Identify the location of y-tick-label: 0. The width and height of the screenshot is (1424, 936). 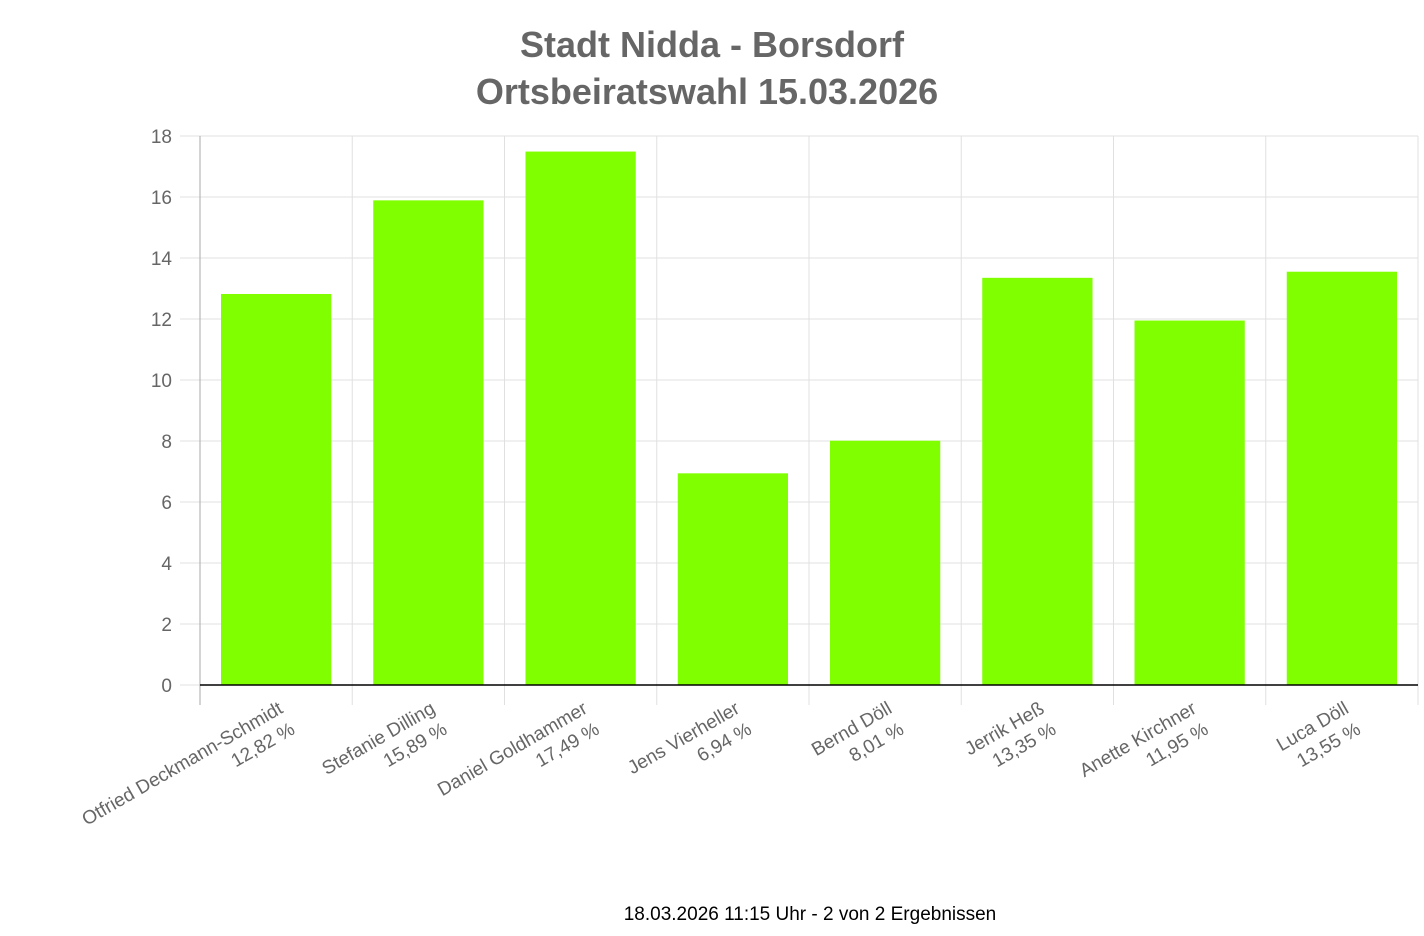
(166, 686).